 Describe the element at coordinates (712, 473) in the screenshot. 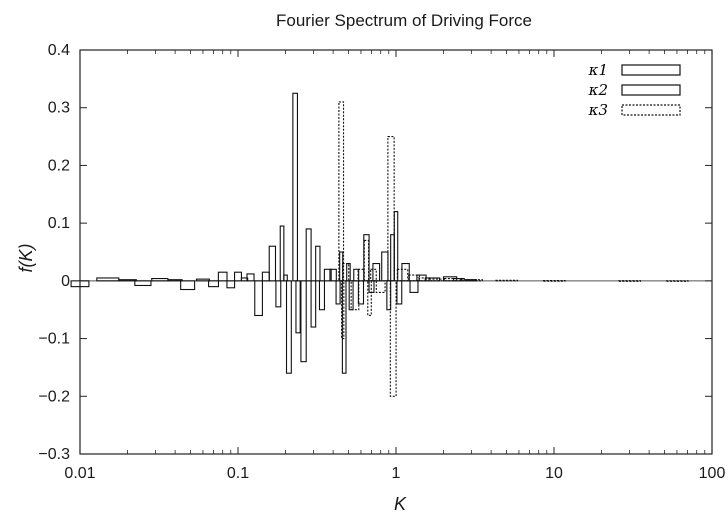

I see `x-tick-label: 100` at that location.